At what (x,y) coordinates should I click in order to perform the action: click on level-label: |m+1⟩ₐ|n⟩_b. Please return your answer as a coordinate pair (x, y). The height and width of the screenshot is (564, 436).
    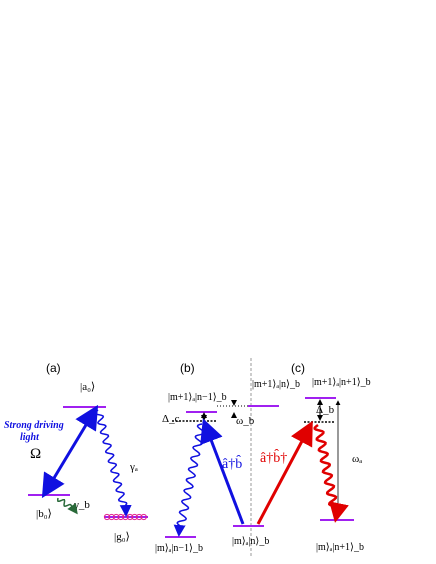
    Looking at the image, I should click on (276, 384).